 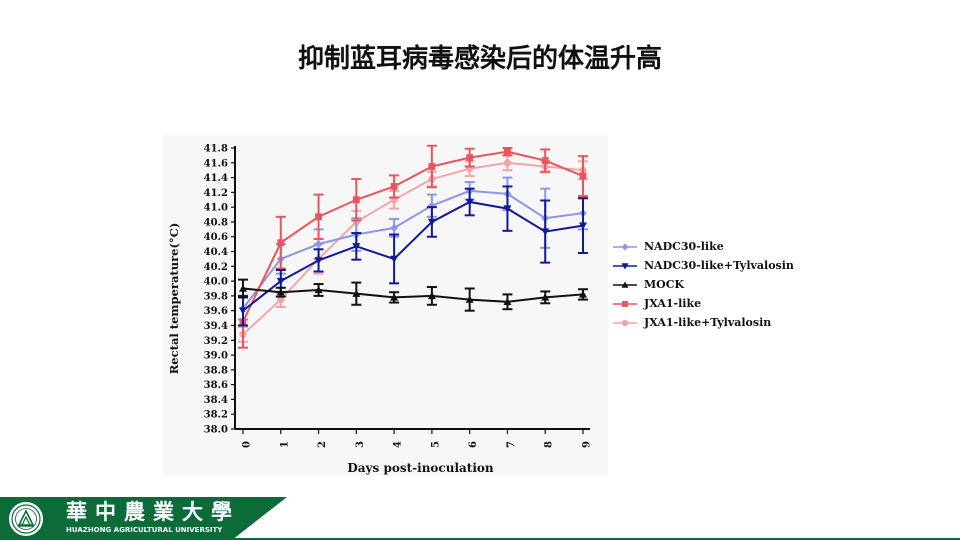 What do you see at coordinates (673, 303) in the screenshot?
I see `legend-label: JXA1-like` at bounding box center [673, 303].